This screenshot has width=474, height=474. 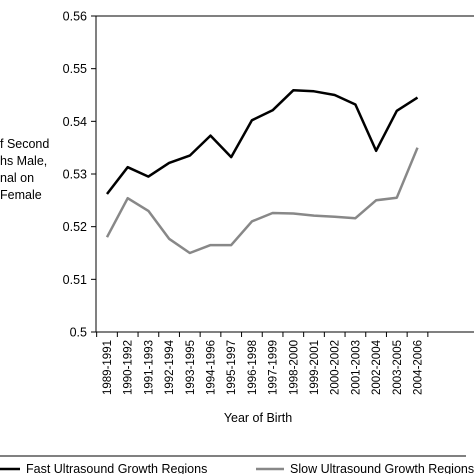 What do you see at coordinates (377, 367) in the screenshot?
I see `x-tick-label: 2002-2004` at bounding box center [377, 367].